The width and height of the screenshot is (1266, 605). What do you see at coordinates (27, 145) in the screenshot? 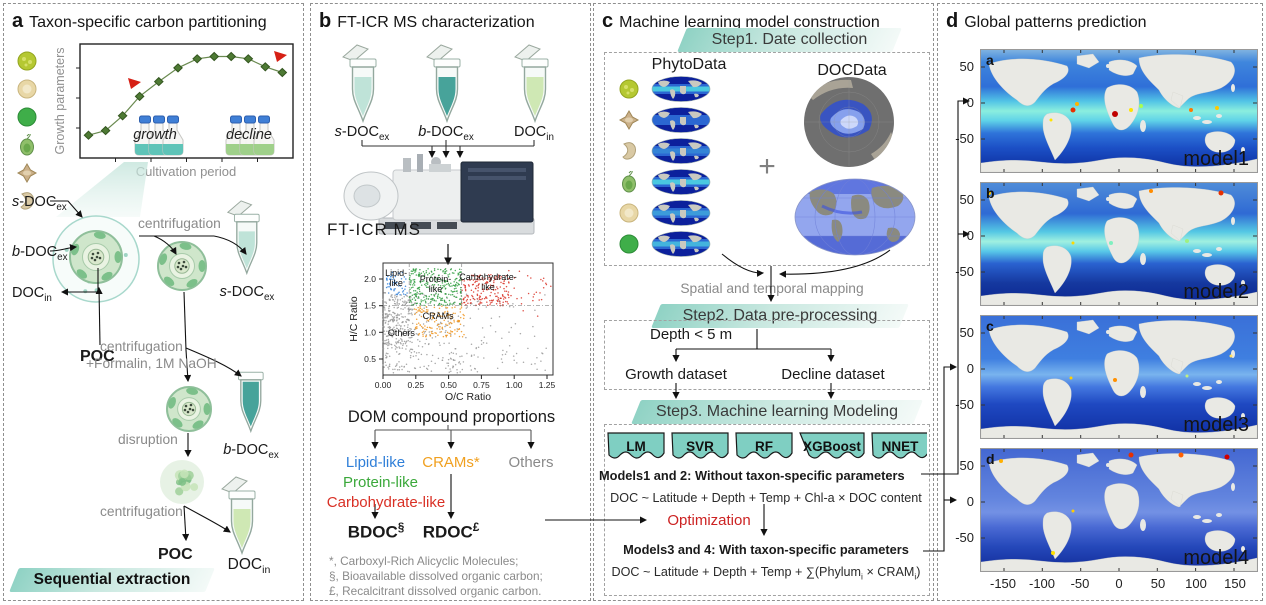
I see `phyto-icon-flag` at bounding box center [27, 145].